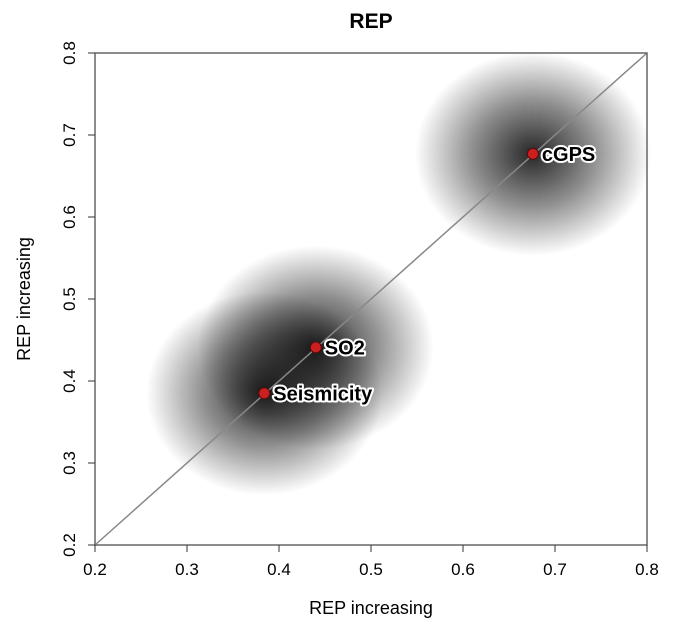 This screenshot has height=622, width=673. Describe the element at coordinates (463, 569) in the screenshot. I see `x-tick-label: 0.6` at that location.